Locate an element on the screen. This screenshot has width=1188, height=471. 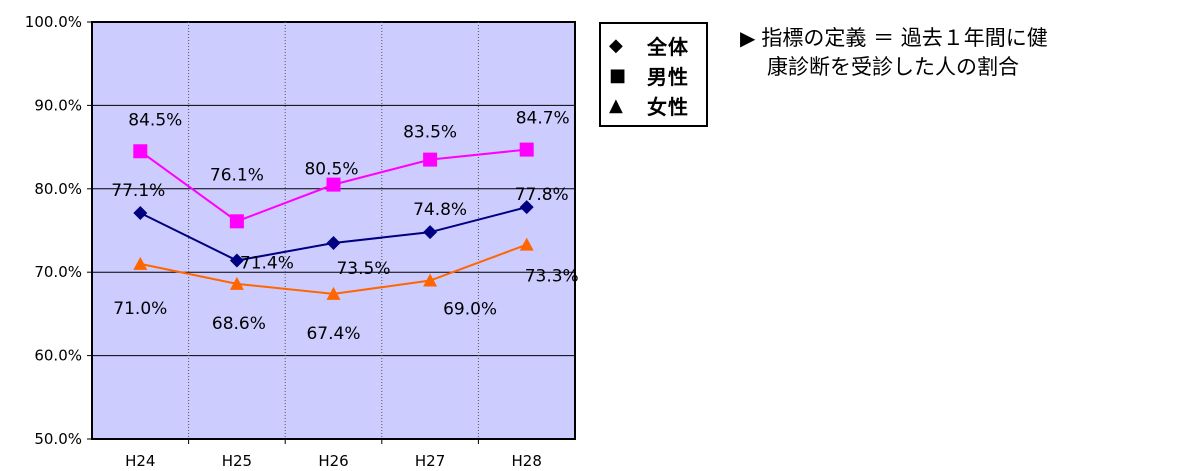
data-label: 68.6% is located at coordinates (239, 324).